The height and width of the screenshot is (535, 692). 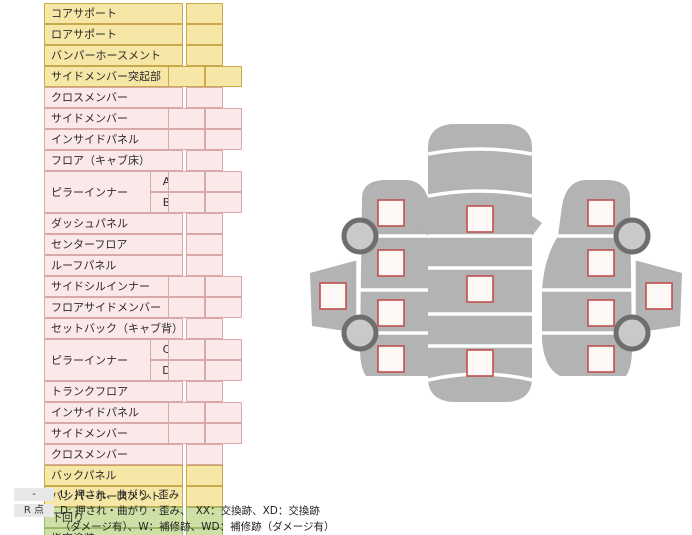 I want to click on table-row: バンパーホースメント, so click(x=152, y=55).